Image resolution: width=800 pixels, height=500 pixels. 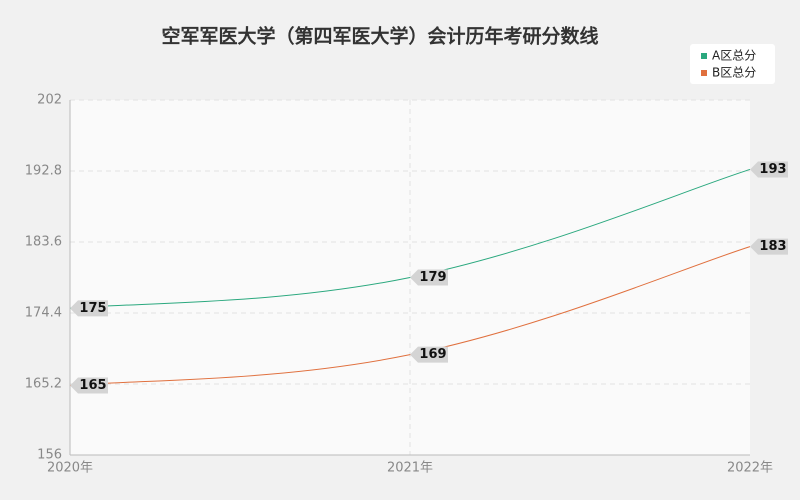 What do you see at coordinates (432, 354) in the screenshot?
I see `value-label: 169` at bounding box center [432, 354].